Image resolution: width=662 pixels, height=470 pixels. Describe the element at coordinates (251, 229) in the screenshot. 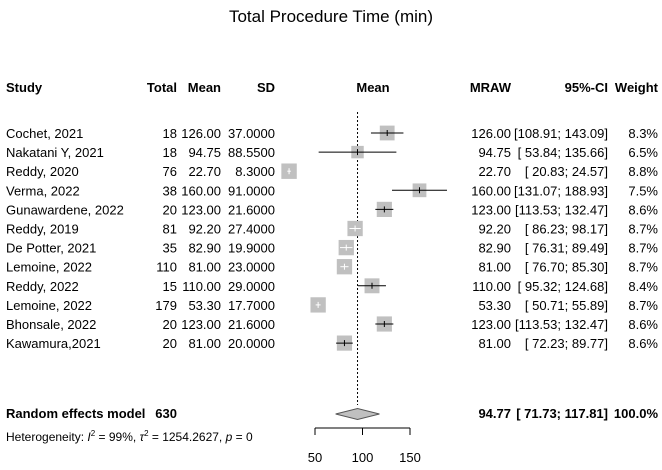

I see `row-sd: 27.4000` at that location.